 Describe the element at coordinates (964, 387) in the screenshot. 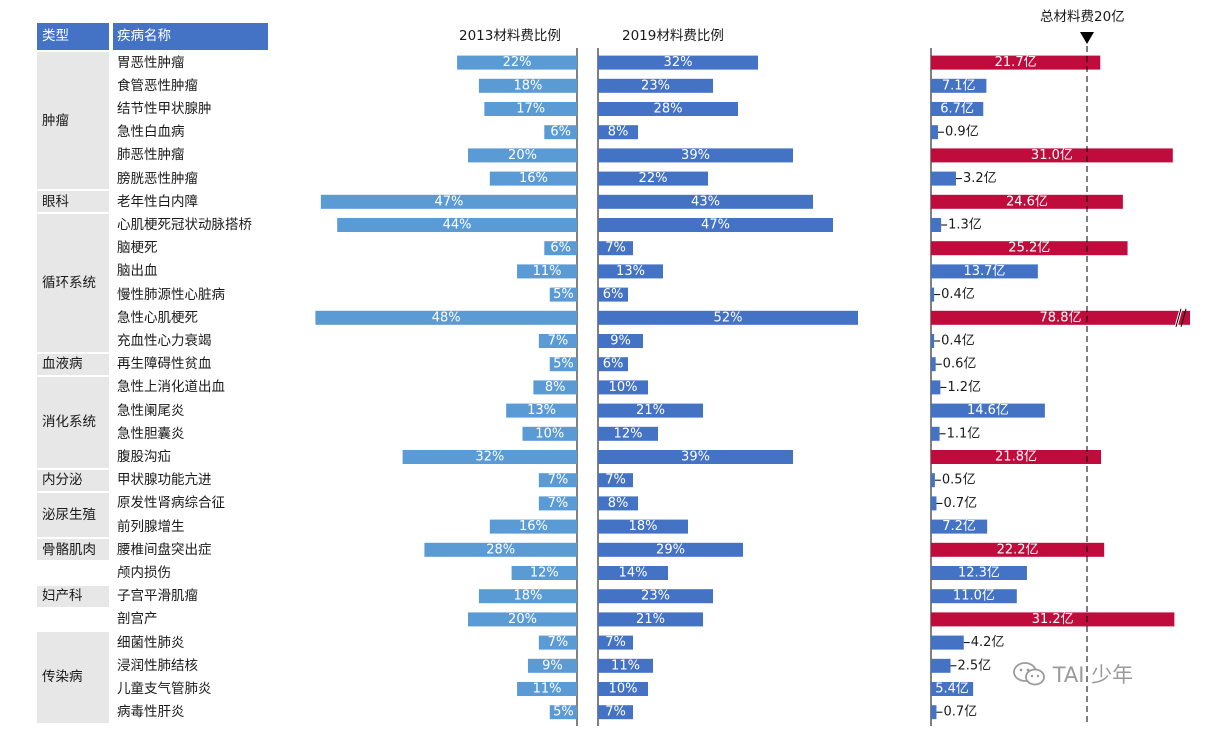

I see `label-cost: 1.2亿` at that location.